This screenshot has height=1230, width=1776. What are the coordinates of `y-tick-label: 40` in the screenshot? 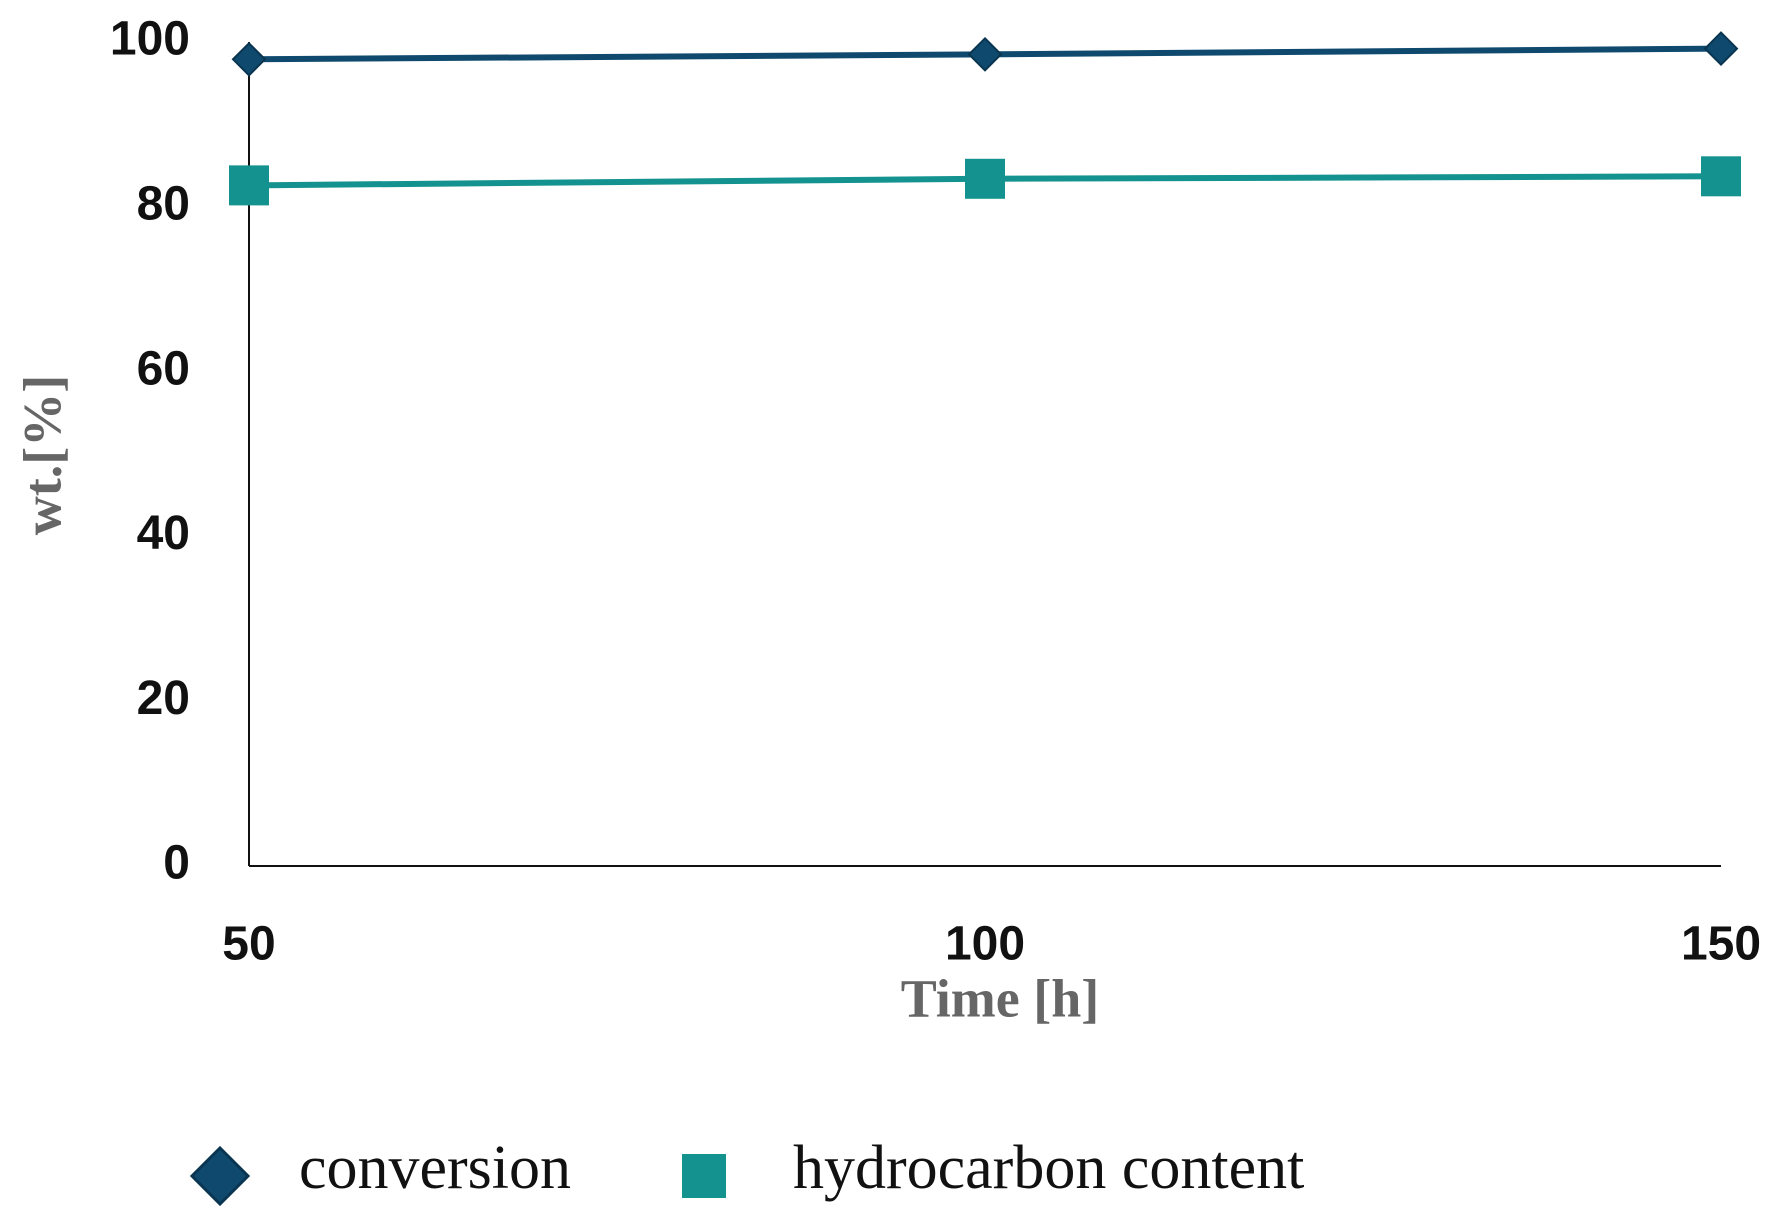 It's located at (163, 533).